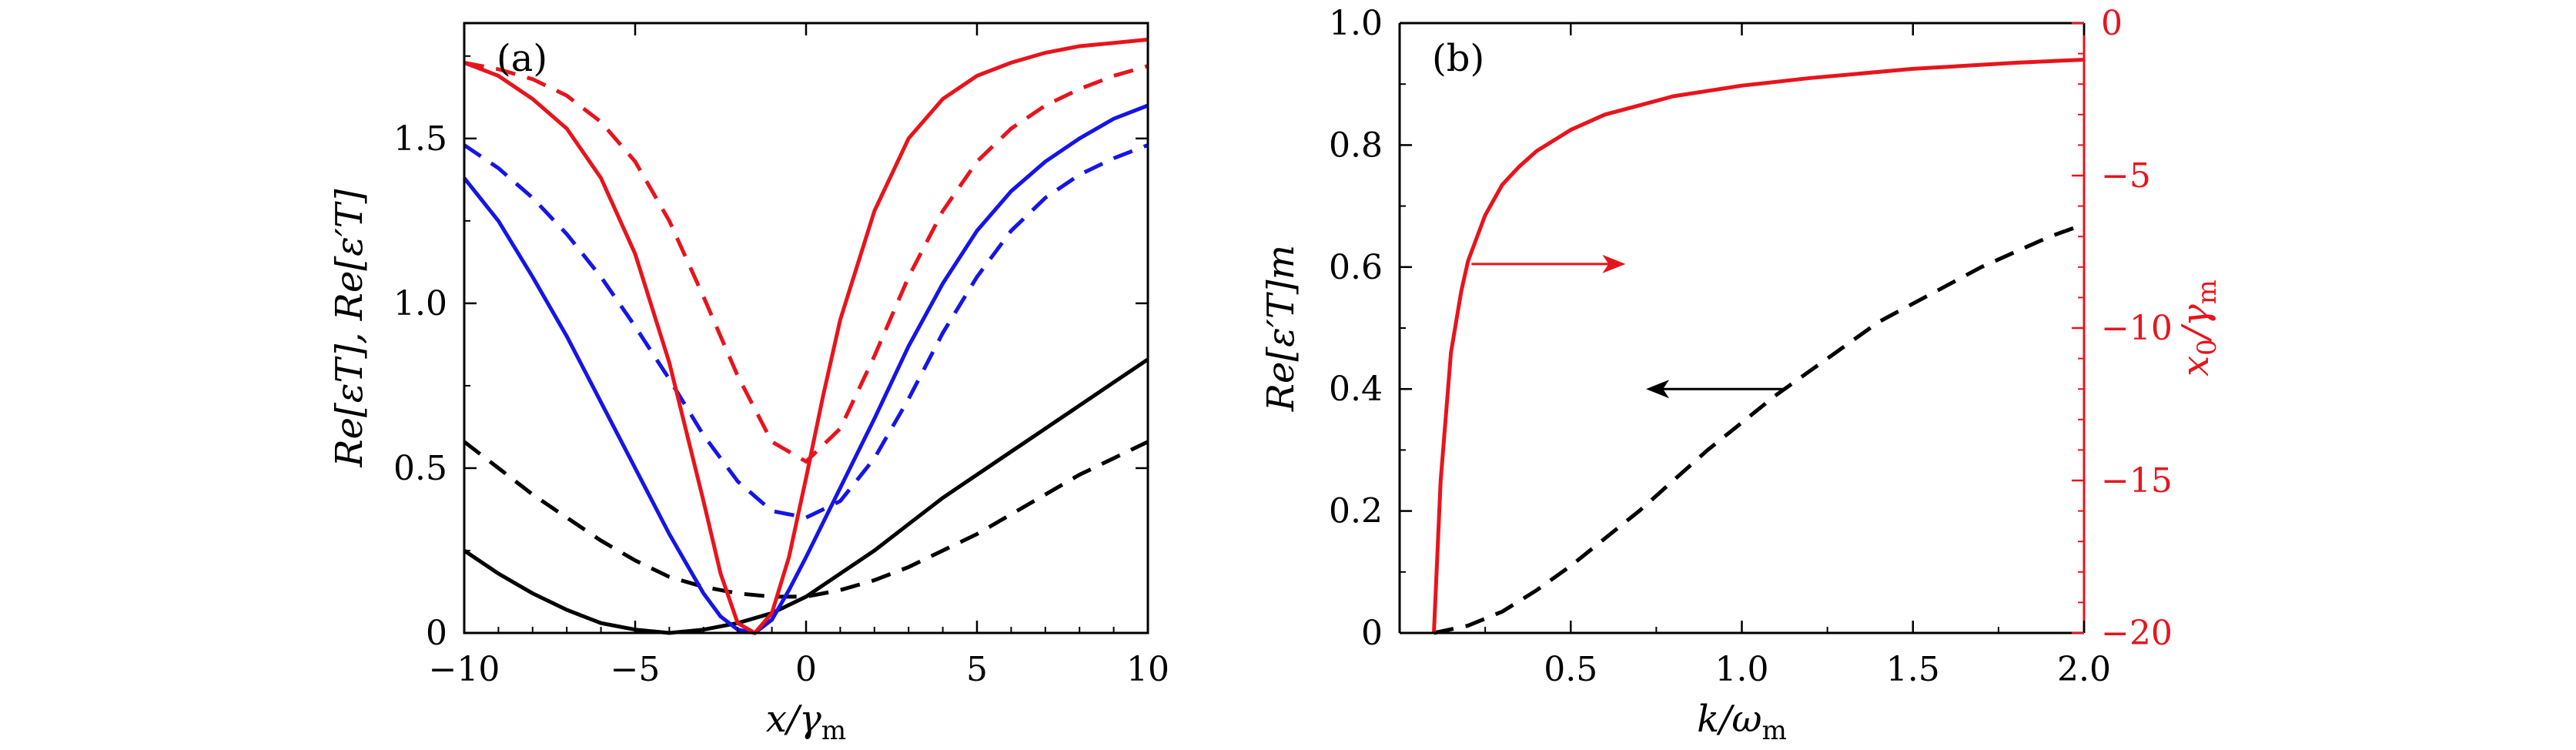 Image resolution: width=2576 pixels, height=750 pixels. Describe the element at coordinates (2112, 23) in the screenshot. I see `panel-b-right-y-tick-label: 0` at that location.